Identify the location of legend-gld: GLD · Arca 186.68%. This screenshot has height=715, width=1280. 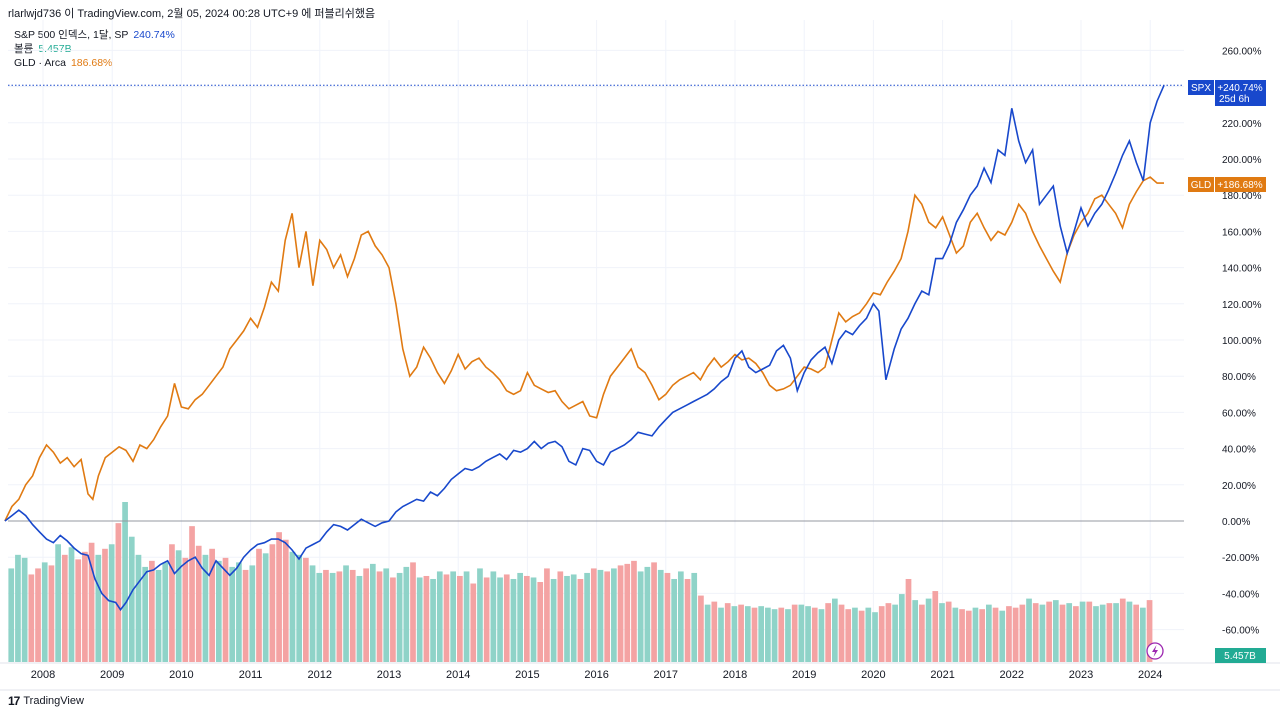
(94, 63).